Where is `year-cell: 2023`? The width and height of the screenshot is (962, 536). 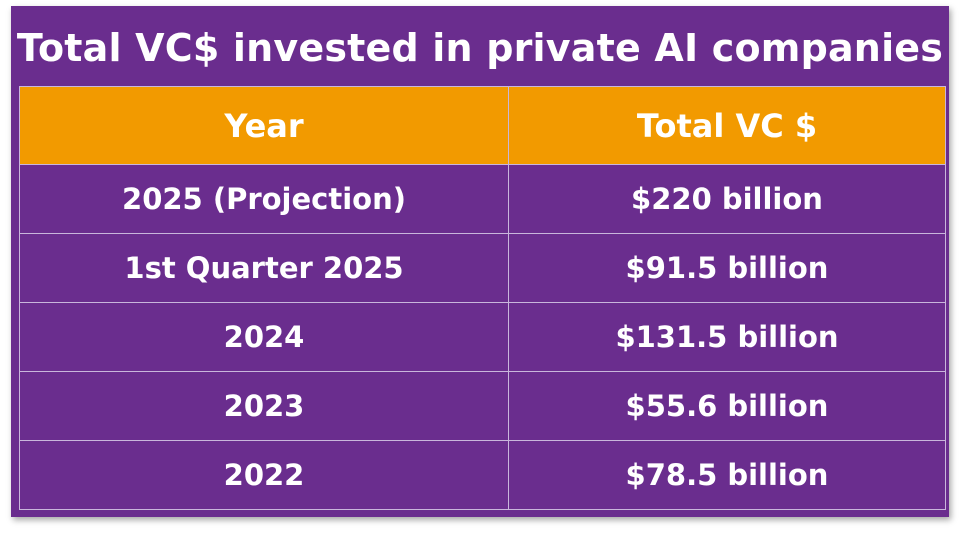
year-cell: 2023 is located at coordinates (264, 406).